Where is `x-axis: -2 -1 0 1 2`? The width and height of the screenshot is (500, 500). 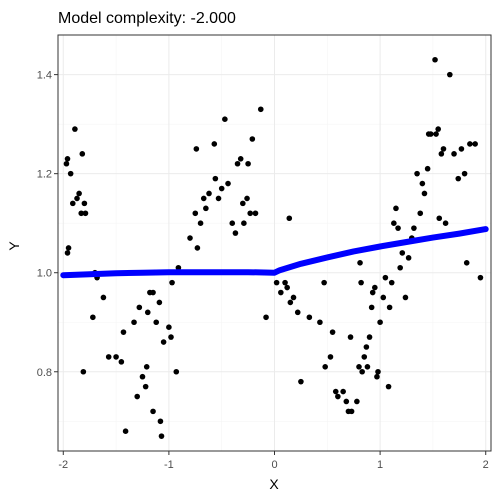 x-axis: -2 -1 0 1 2 is located at coordinates (273, 461).